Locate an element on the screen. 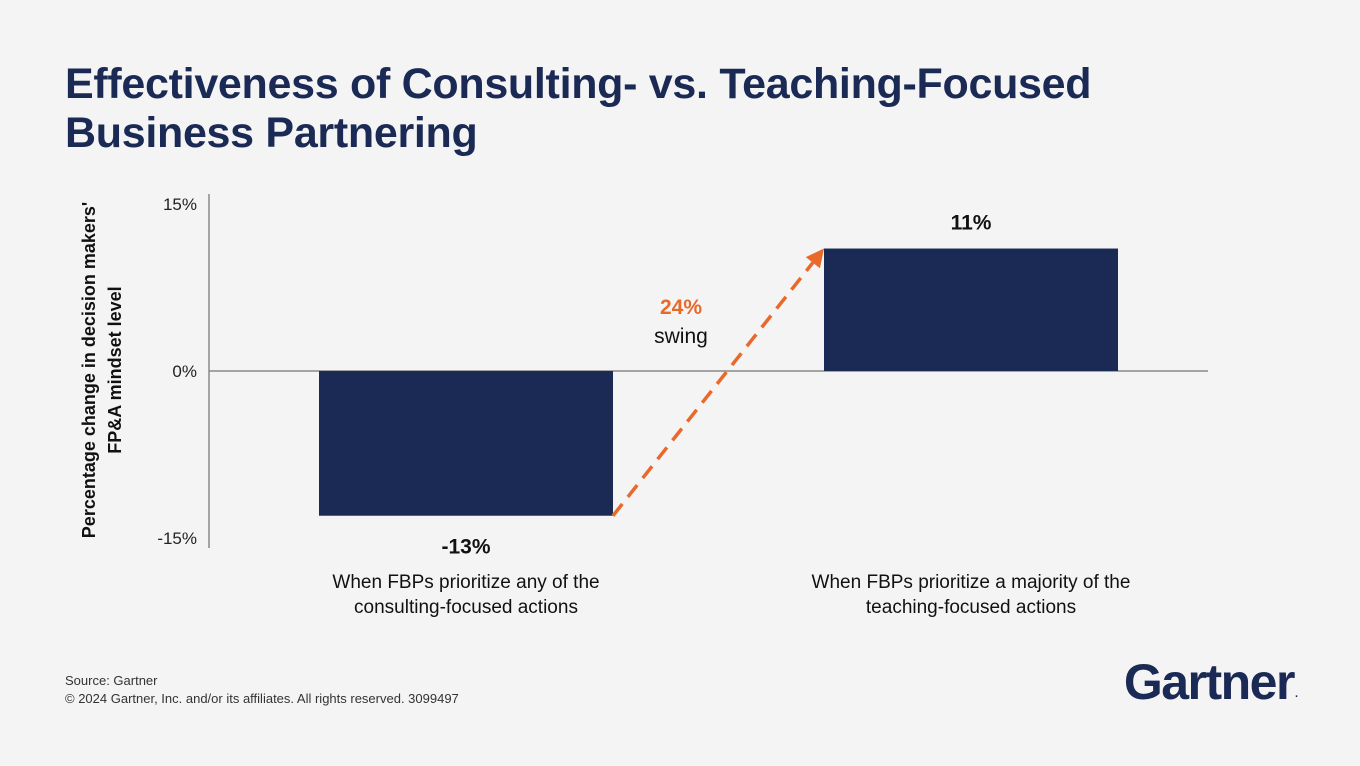 Image resolution: width=1360 pixels, height=766 pixels. y-tick-label: 15% is located at coordinates (180, 204).